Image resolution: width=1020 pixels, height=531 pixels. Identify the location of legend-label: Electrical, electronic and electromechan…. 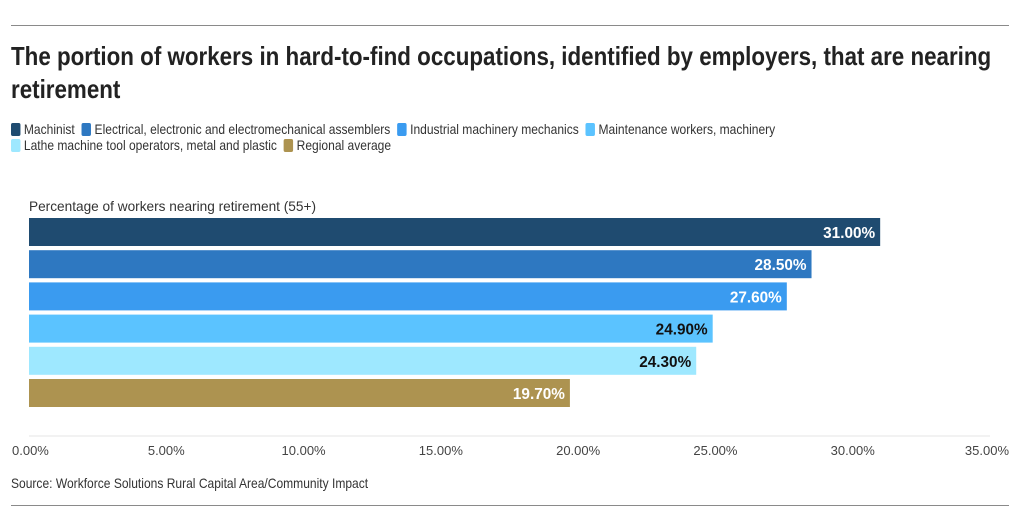
(242, 129).